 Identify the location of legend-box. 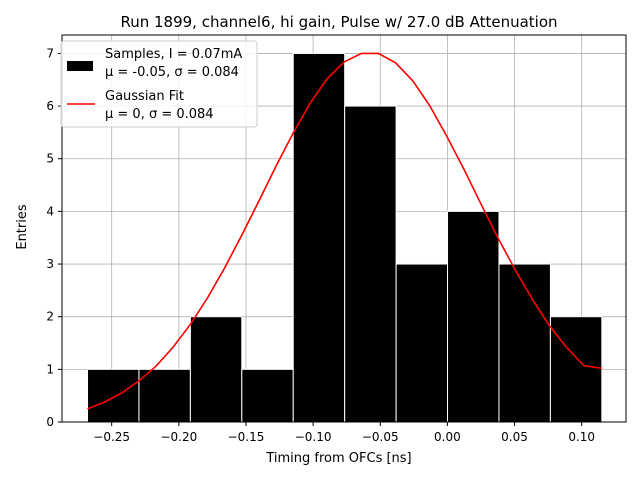
(159, 84).